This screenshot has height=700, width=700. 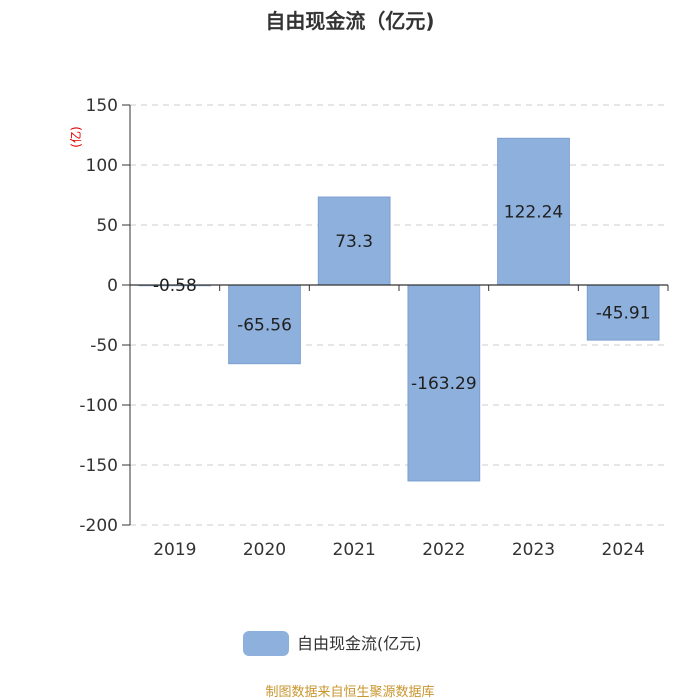 I want to click on x-tick-label: 2020, so click(x=264, y=550).